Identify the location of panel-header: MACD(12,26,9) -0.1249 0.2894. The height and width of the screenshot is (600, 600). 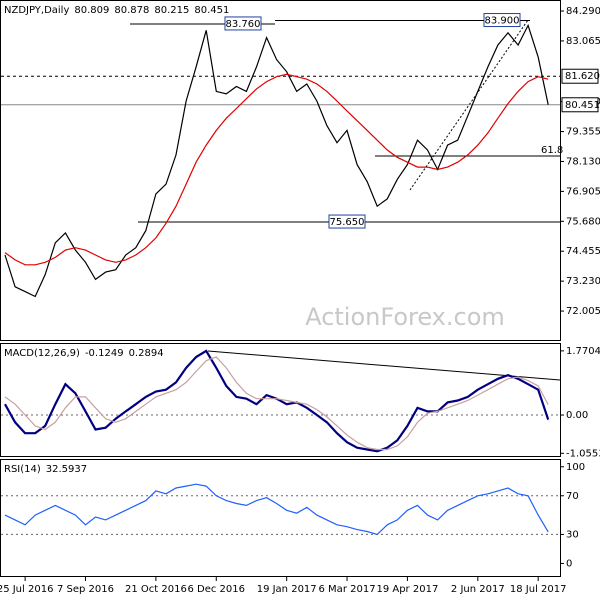
(84, 353).